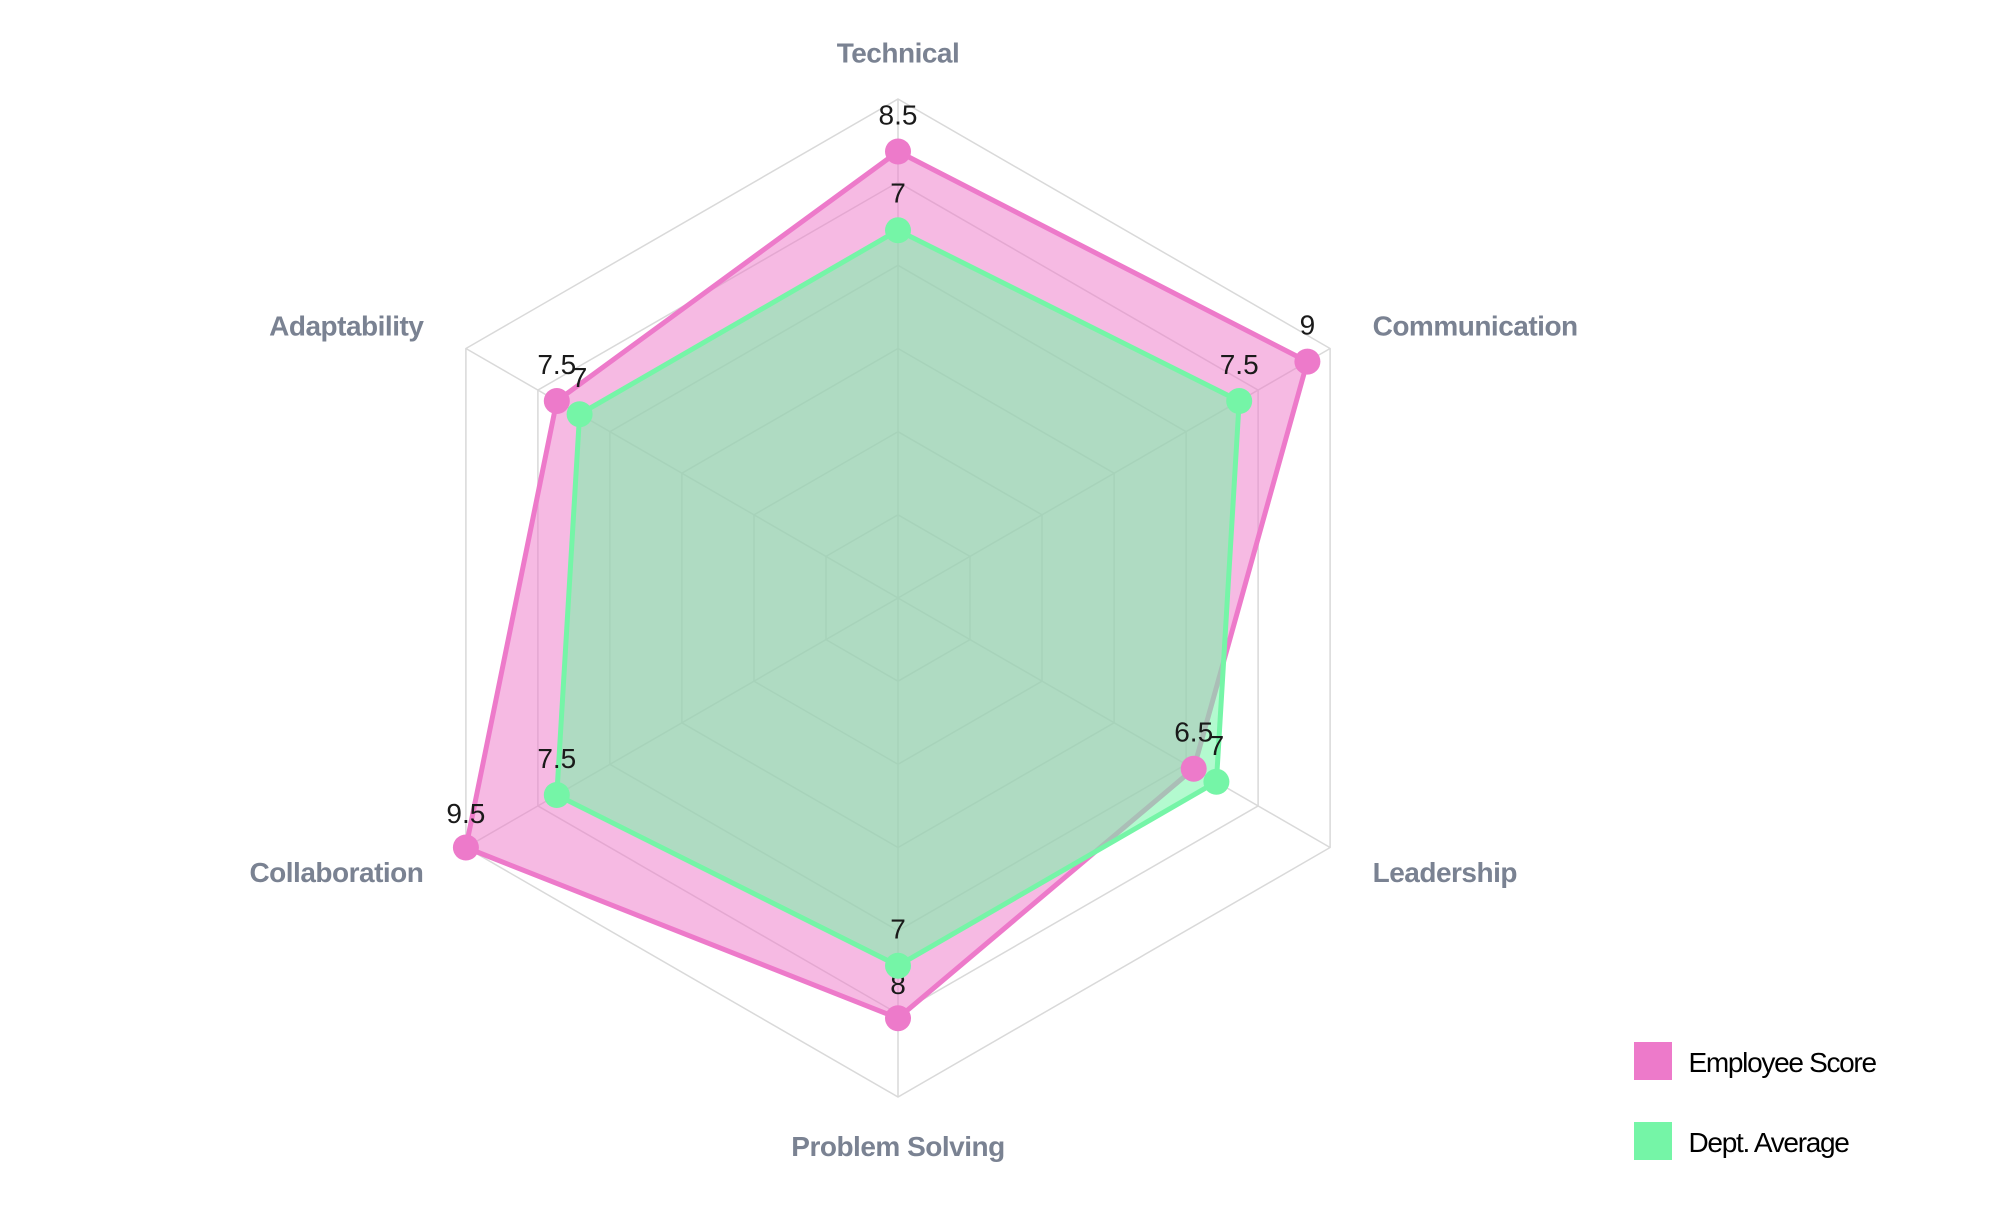 This screenshot has height=1220, width=2000. I want to click on svg-text: Collaboration, so click(336, 872).